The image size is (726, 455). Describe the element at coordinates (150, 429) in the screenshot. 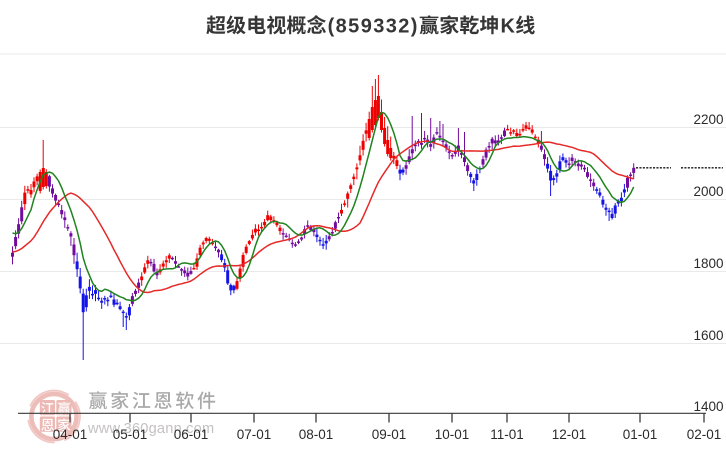

I see `svg-text: www.360gann.com` at that location.